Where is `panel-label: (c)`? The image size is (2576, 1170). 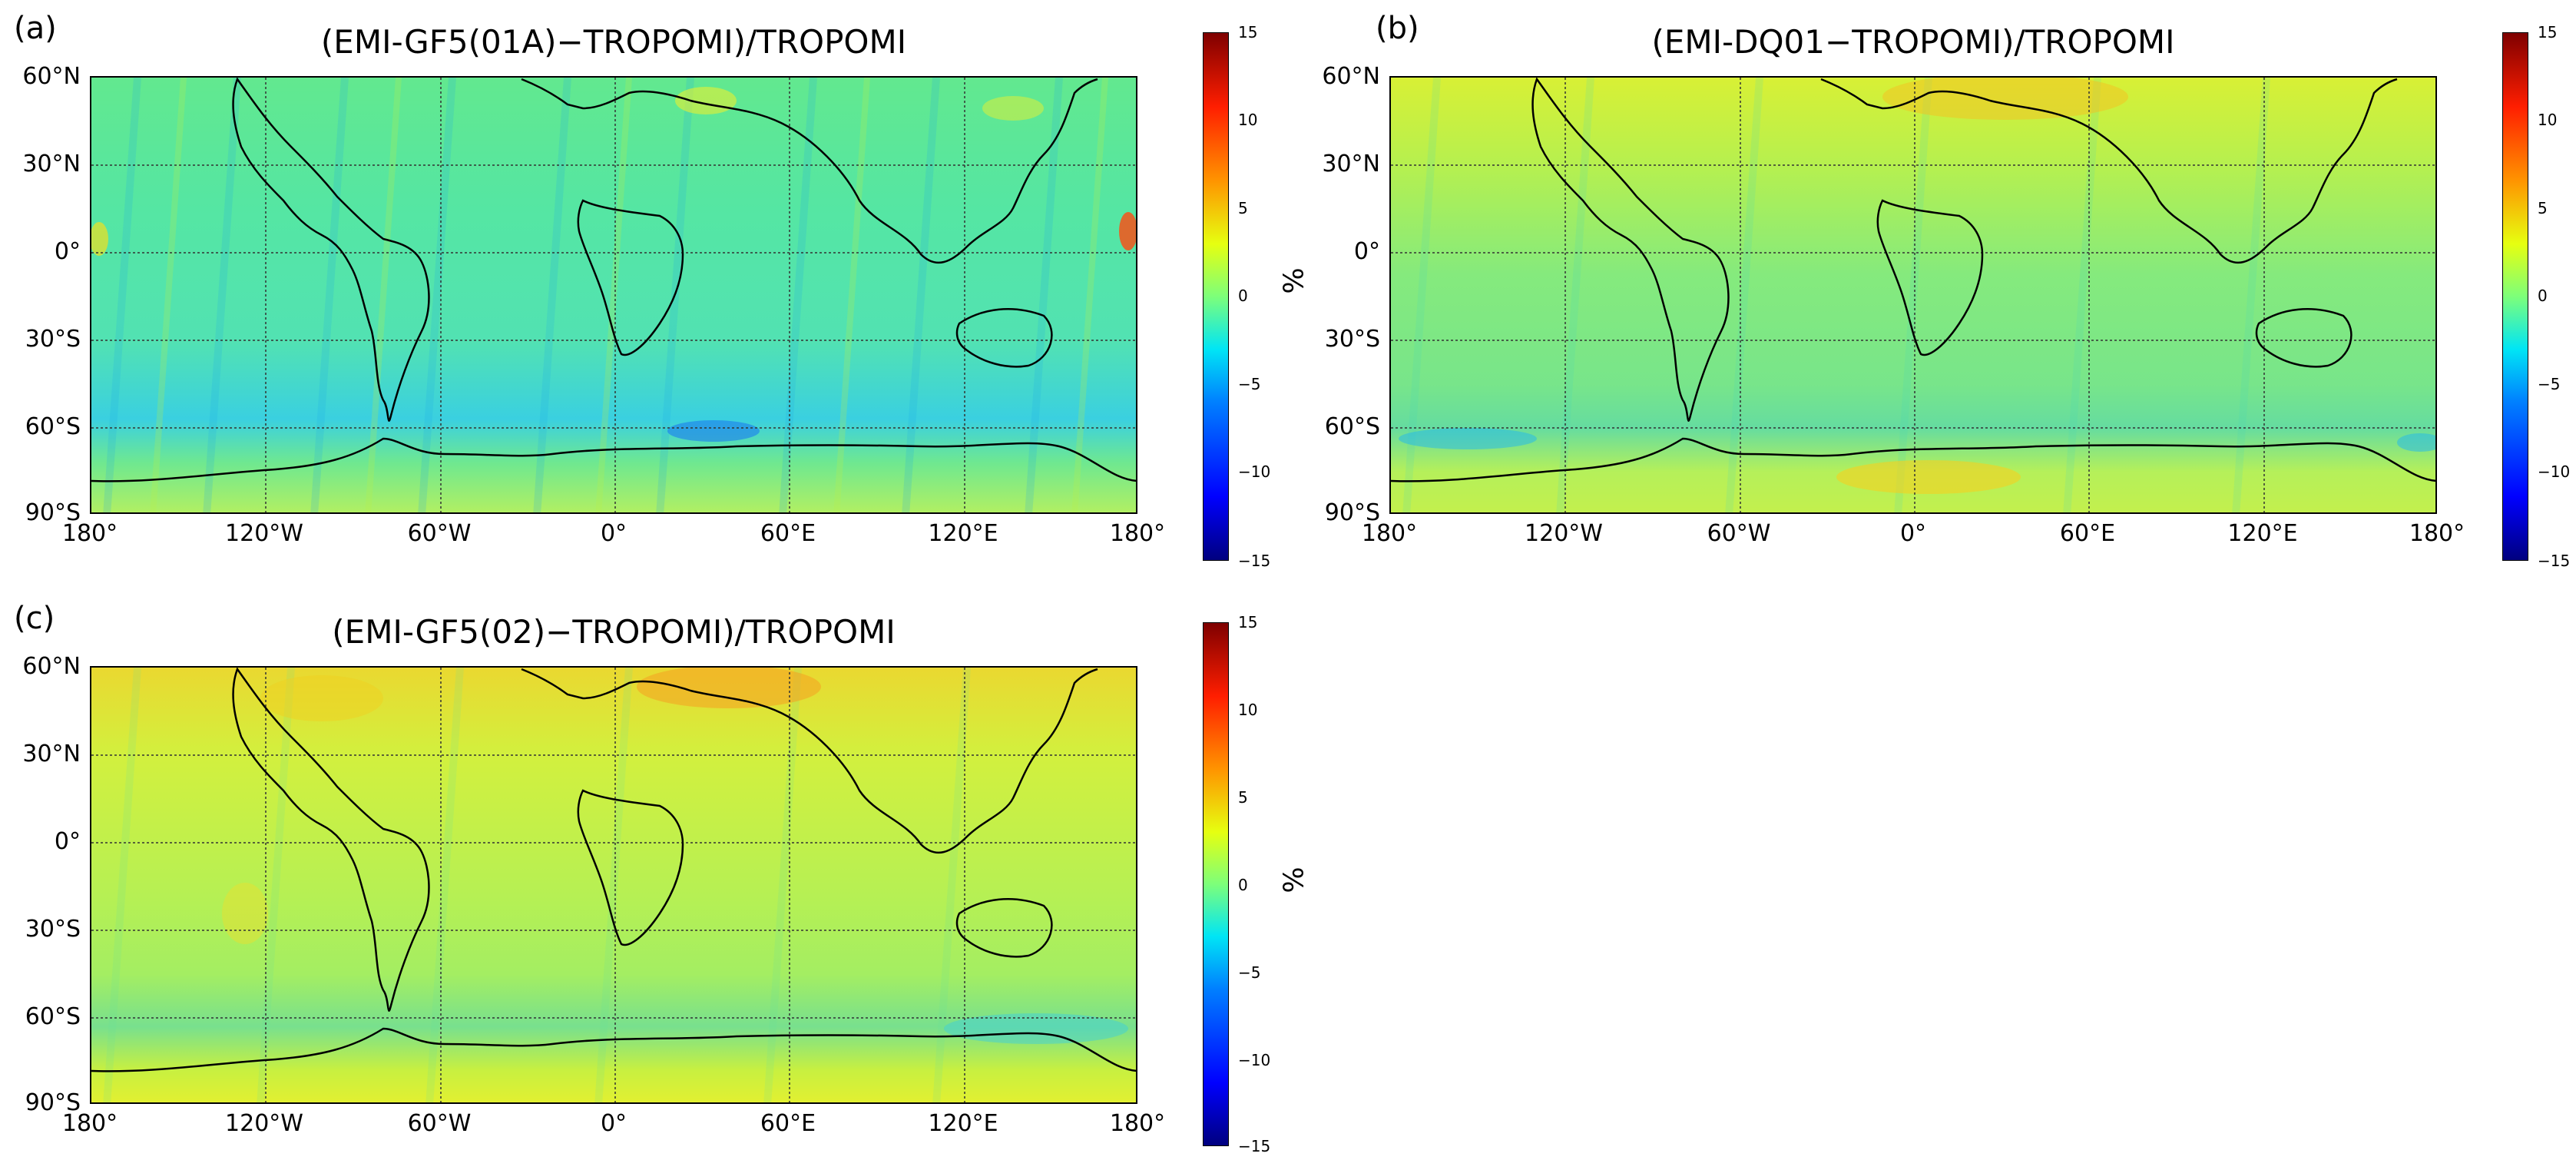 panel-label: (c) is located at coordinates (34, 618).